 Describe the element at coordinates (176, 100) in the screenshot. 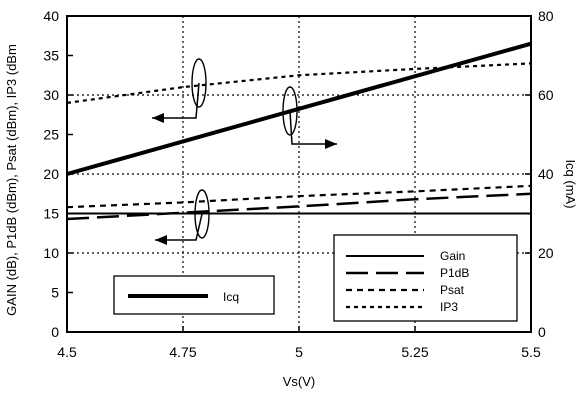

I see `annotation-arrow-ip3` at that location.